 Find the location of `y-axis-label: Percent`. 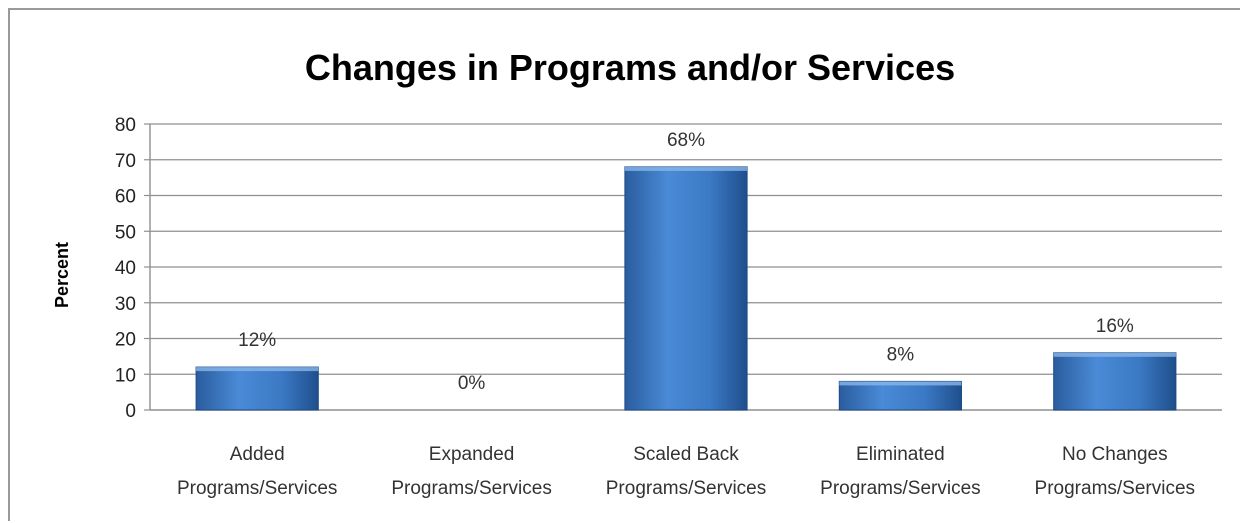

y-axis-label: Percent is located at coordinates (62, 275).